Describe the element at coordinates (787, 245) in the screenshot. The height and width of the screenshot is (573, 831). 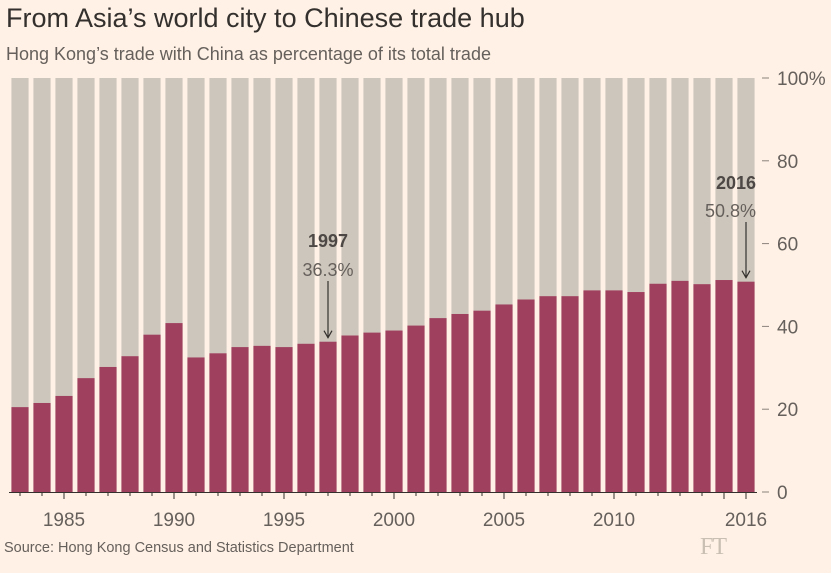
I see `y-tick-label-60: 60` at that location.